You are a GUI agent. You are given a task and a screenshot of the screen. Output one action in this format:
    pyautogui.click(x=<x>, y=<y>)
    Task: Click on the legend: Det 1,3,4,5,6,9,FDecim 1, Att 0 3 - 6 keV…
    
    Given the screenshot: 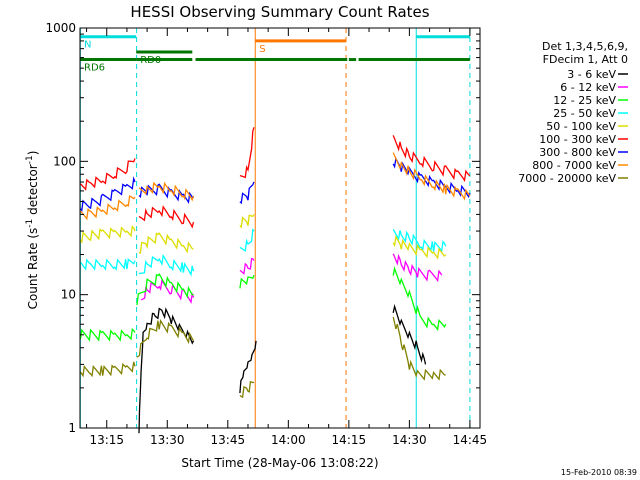 What is the action you would take?
    pyautogui.click(x=573, y=112)
    